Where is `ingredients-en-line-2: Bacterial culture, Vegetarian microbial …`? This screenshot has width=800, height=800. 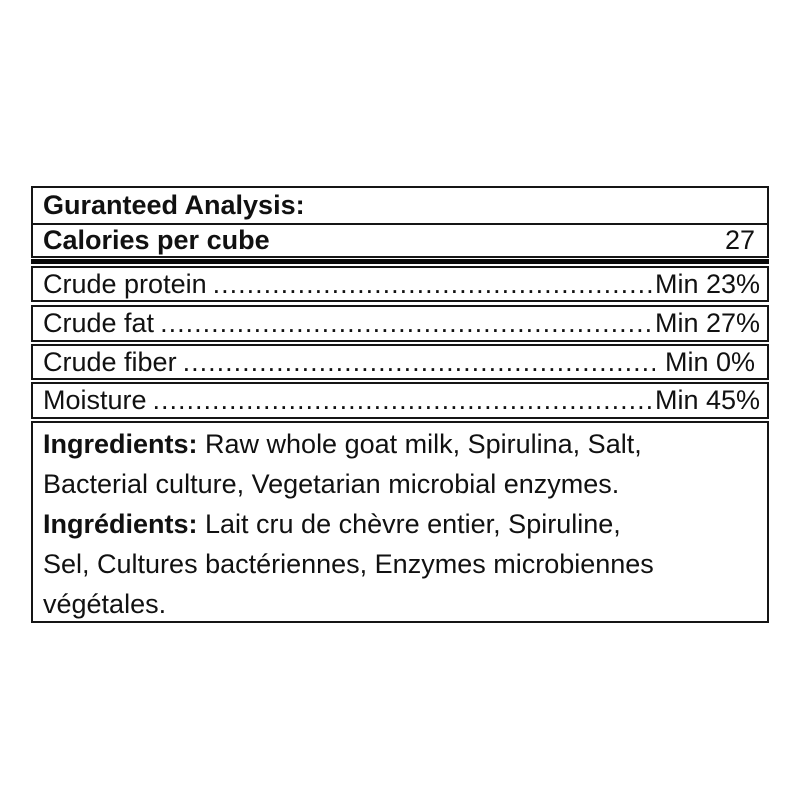 ingredients-en-line-2: Bacterial culture, Vegetarian microbial … is located at coordinates (331, 484).